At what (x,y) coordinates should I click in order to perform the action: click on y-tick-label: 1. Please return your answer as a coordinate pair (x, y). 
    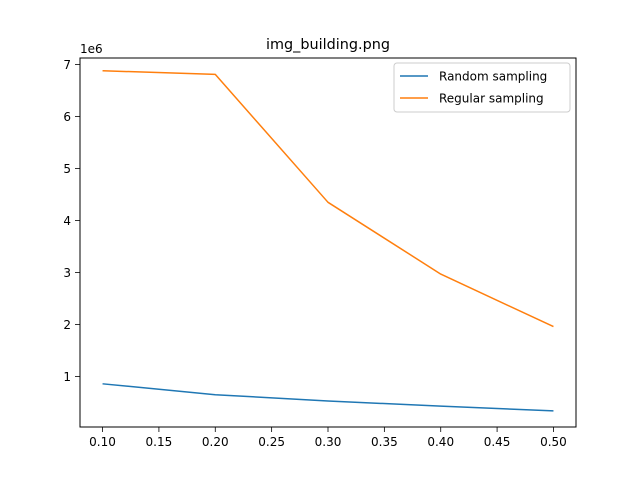
    Looking at the image, I should click on (67, 377).